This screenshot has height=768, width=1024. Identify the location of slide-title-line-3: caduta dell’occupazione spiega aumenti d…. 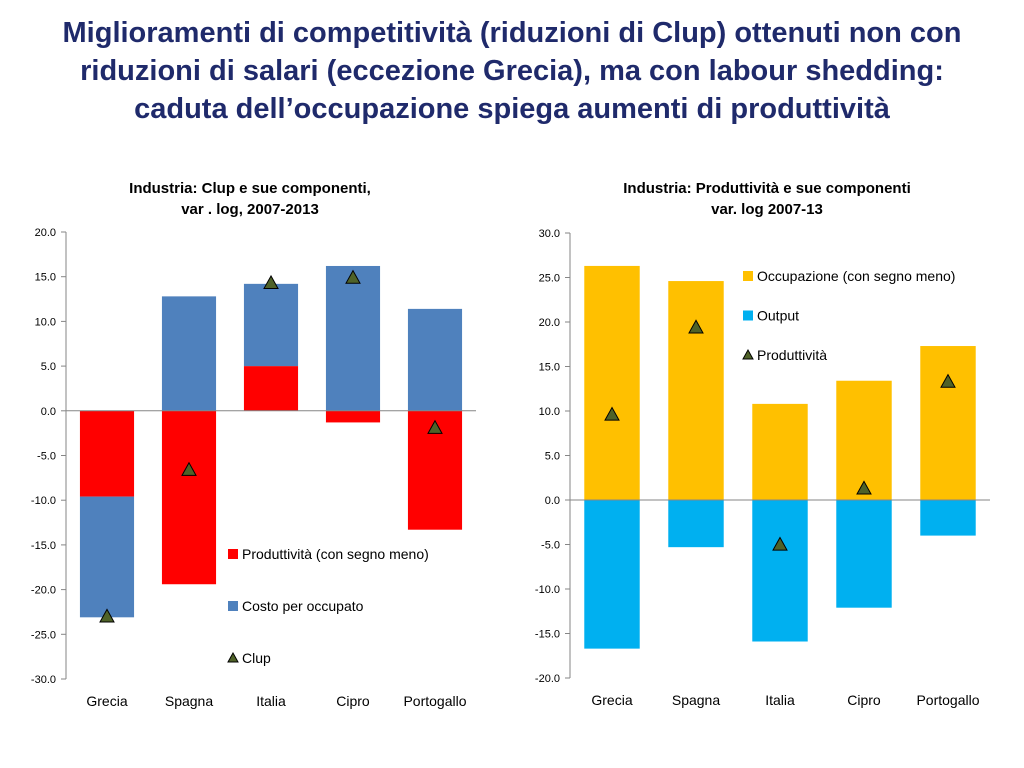
(512, 109).